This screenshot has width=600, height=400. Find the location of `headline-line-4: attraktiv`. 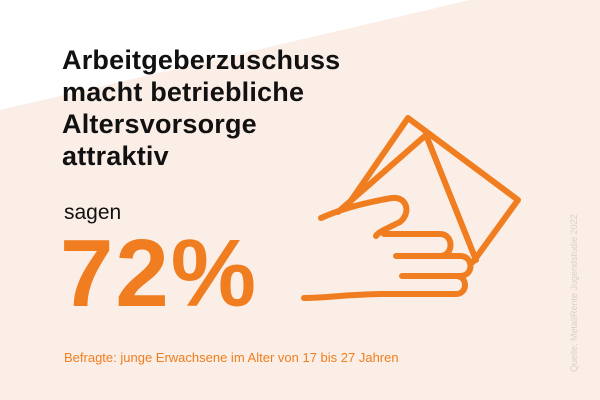

headline-line-4: attraktiv is located at coordinates (115, 156).